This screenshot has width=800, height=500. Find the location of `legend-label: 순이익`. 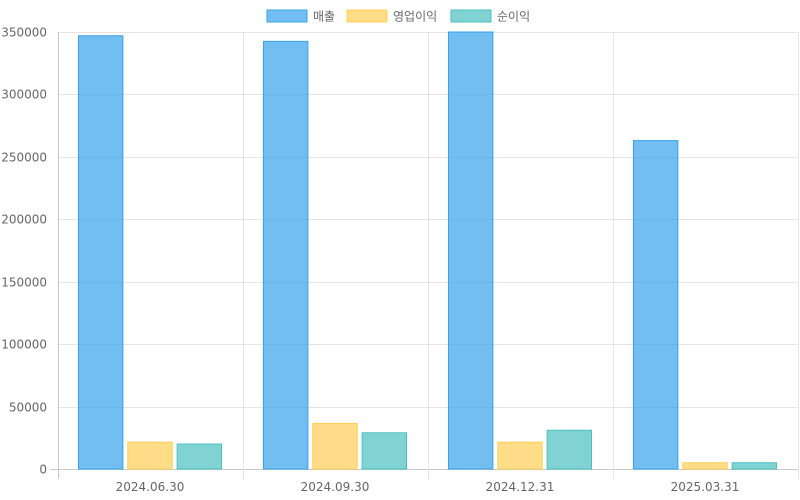

legend-label: 순이익 is located at coordinates (513, 17).